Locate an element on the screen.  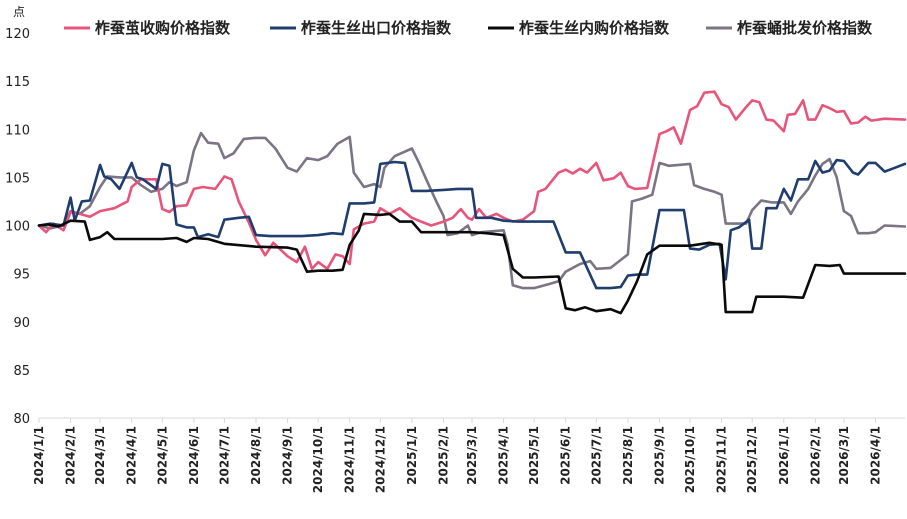
x-tick-label: 2024/10/1 is located at coordinates (318, 459).